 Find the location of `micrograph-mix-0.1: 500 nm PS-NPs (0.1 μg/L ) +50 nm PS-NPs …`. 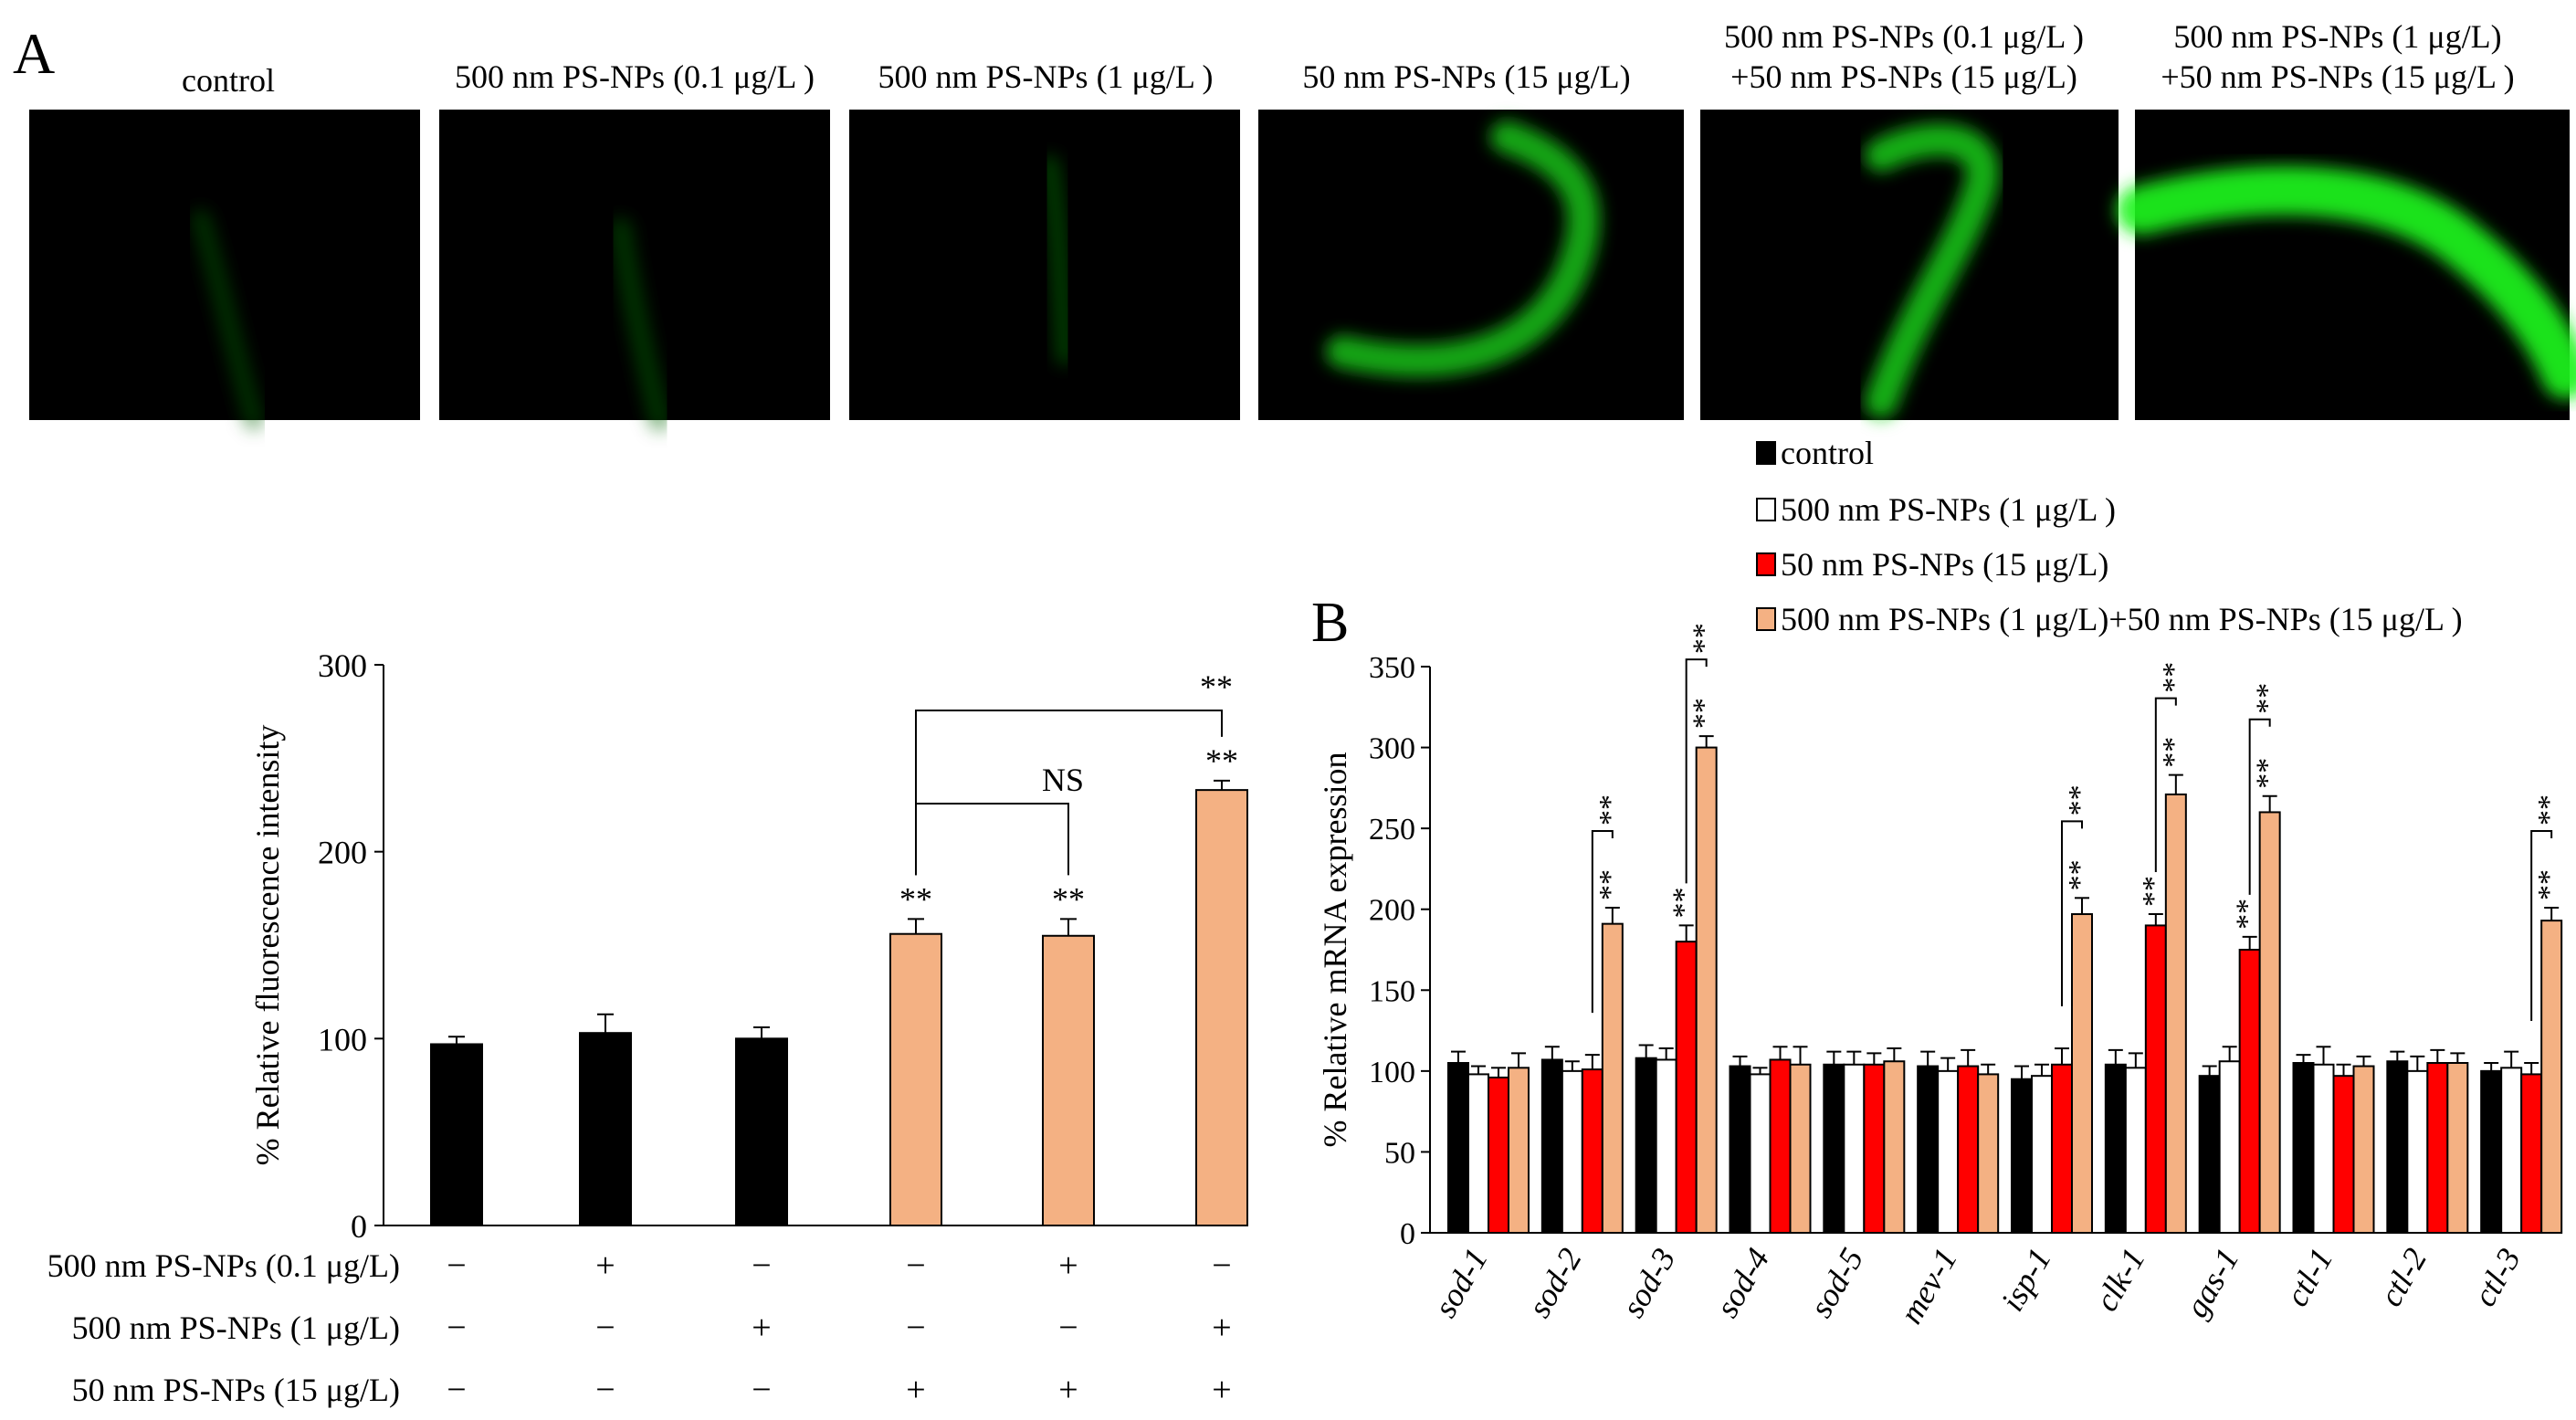

micrograph-mix-0.1: 500 nm PS-NPs (0.1 μg/L ) +50 nm PS-NPs … is located at coordinates (1909, 219).